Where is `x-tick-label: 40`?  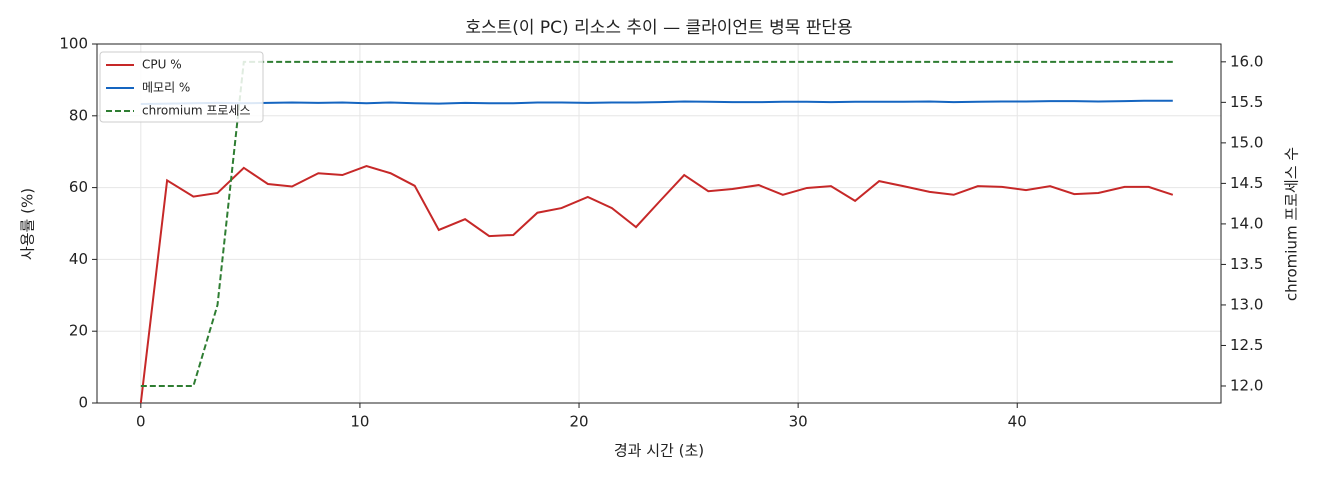
x-tick-label: 40 is located at coordinates (1017, 422).